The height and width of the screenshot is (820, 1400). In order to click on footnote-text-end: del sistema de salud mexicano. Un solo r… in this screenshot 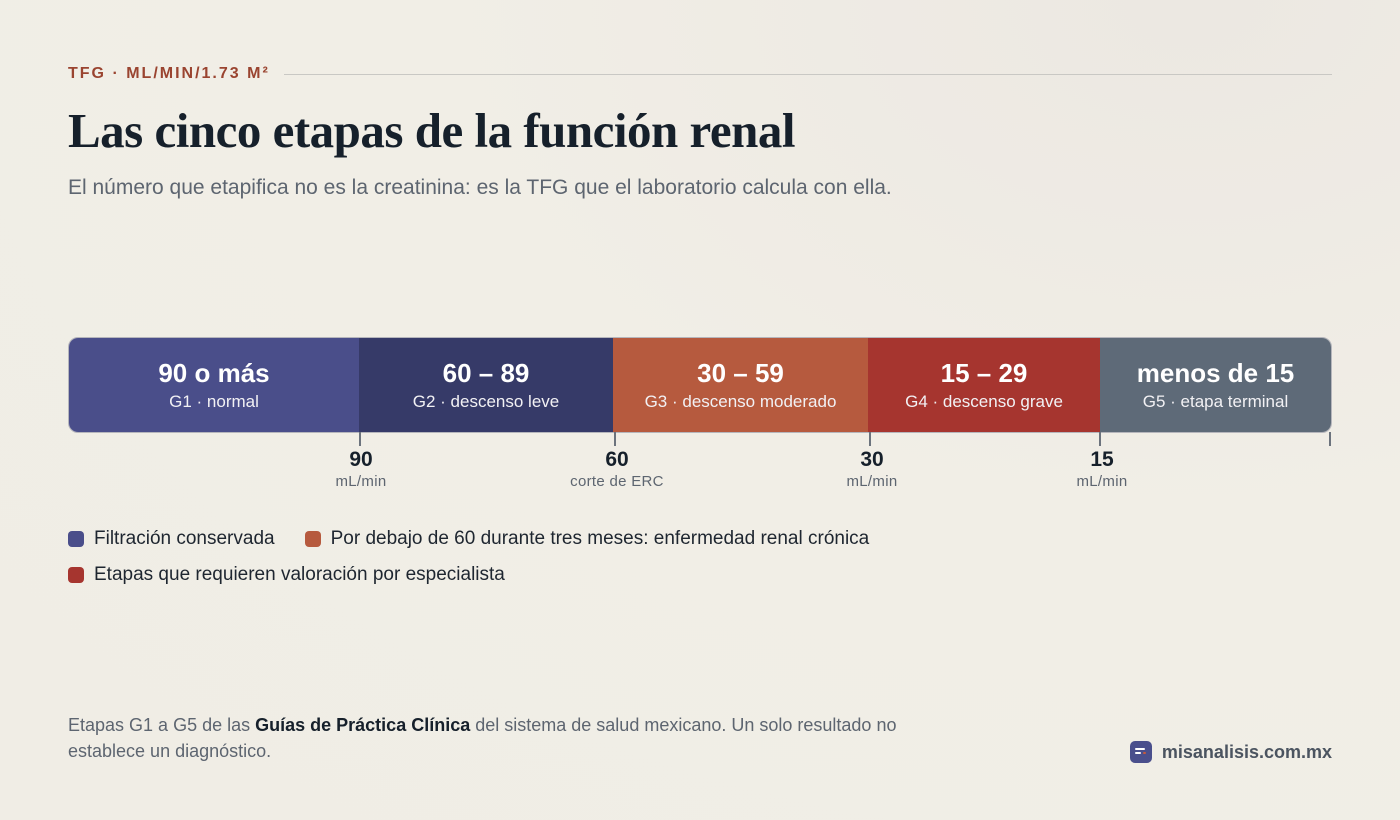, I will do `click(482, 738)`.